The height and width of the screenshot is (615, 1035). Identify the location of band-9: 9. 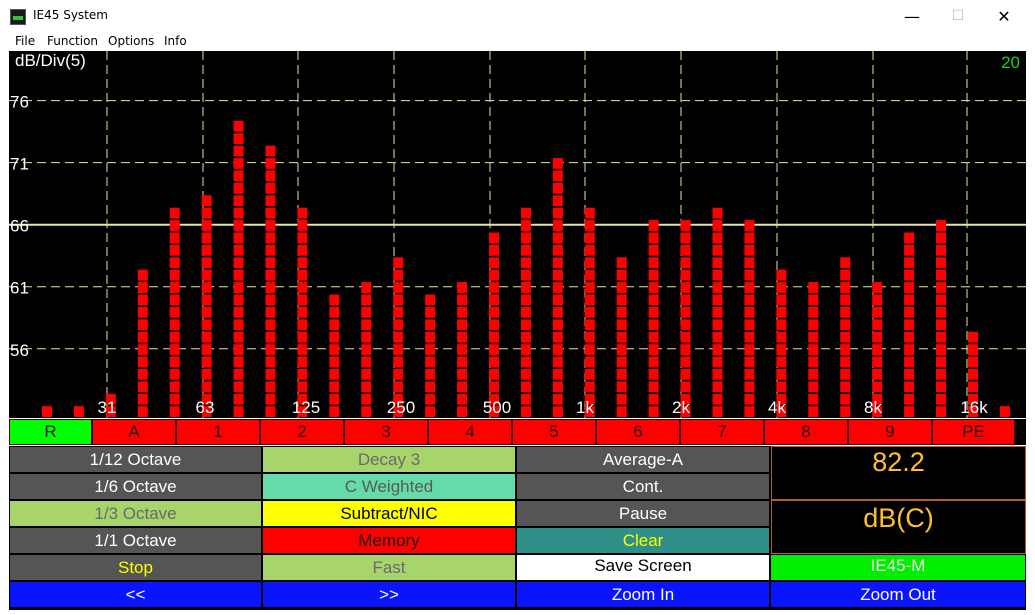
(890, 432).